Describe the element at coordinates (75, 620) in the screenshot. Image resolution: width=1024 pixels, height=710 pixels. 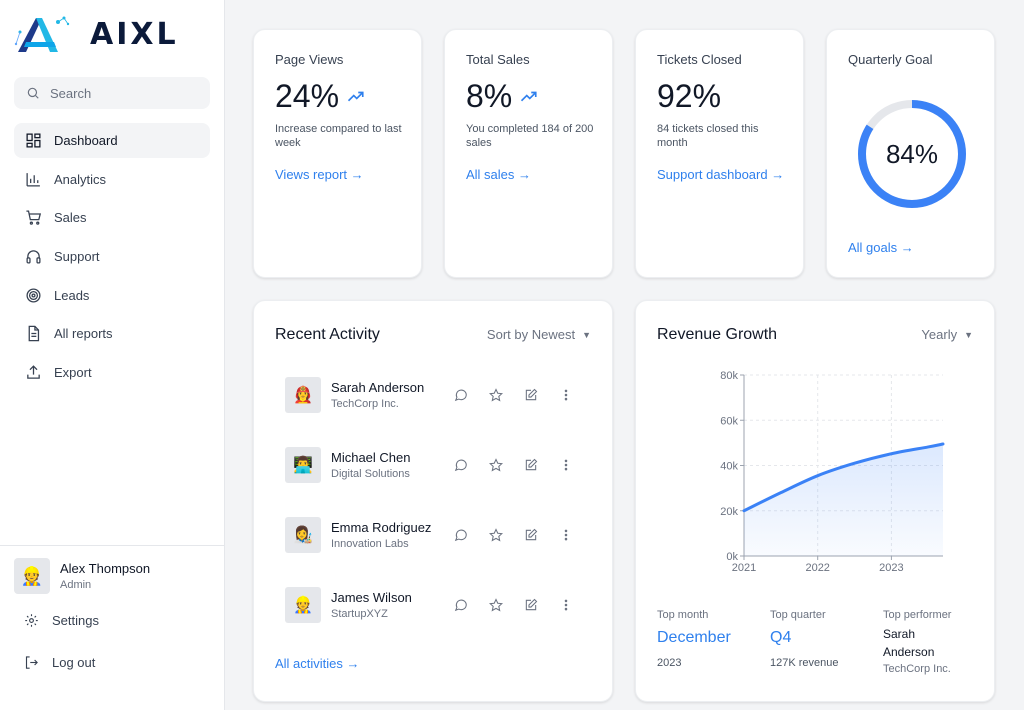
I see `settings-label: Settings` at that location.